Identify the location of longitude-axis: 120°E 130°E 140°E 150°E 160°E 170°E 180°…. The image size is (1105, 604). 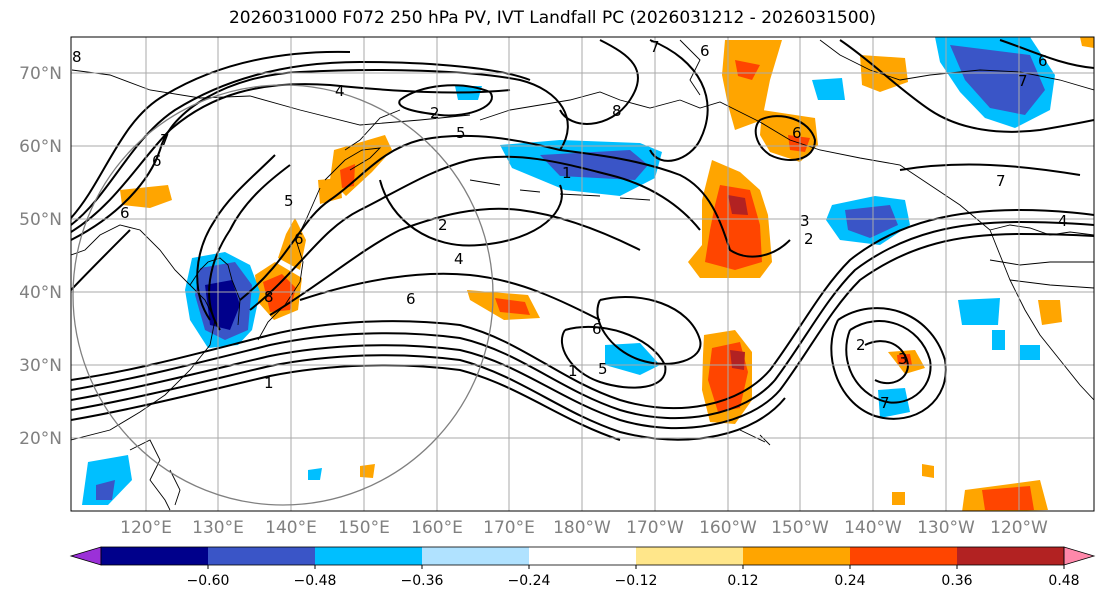
(584, 528).